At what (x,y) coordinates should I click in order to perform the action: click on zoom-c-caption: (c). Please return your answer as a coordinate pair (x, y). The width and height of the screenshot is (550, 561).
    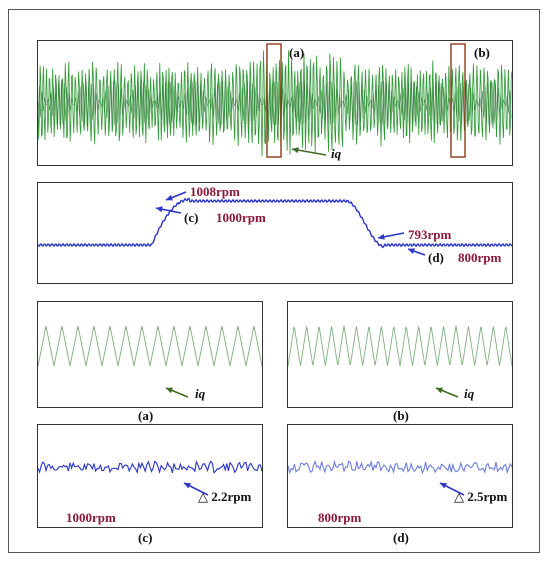
    Looking at the image, I should click on (145, 537).